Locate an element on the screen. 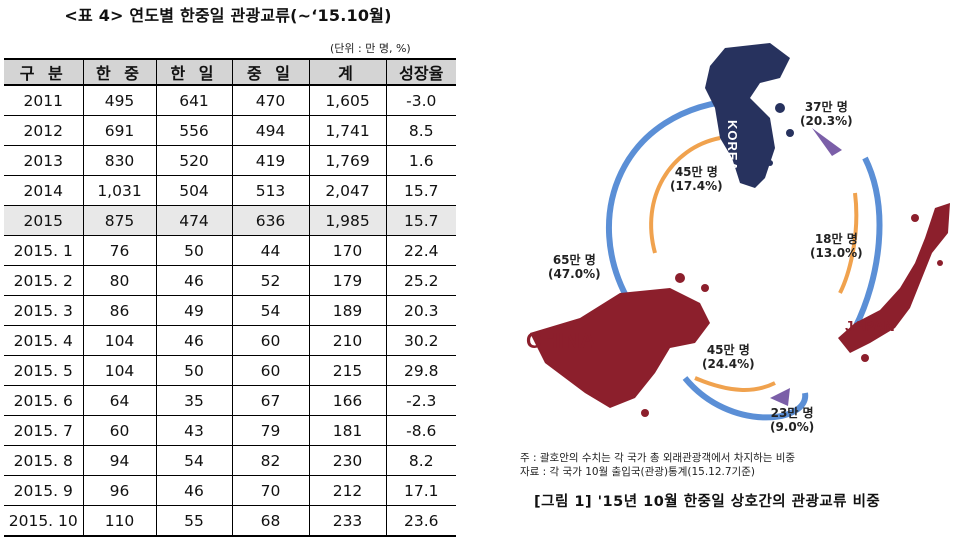  table-row: 2015. 5 104 50 60 215 29.8 is located at coordinates (230, 370).